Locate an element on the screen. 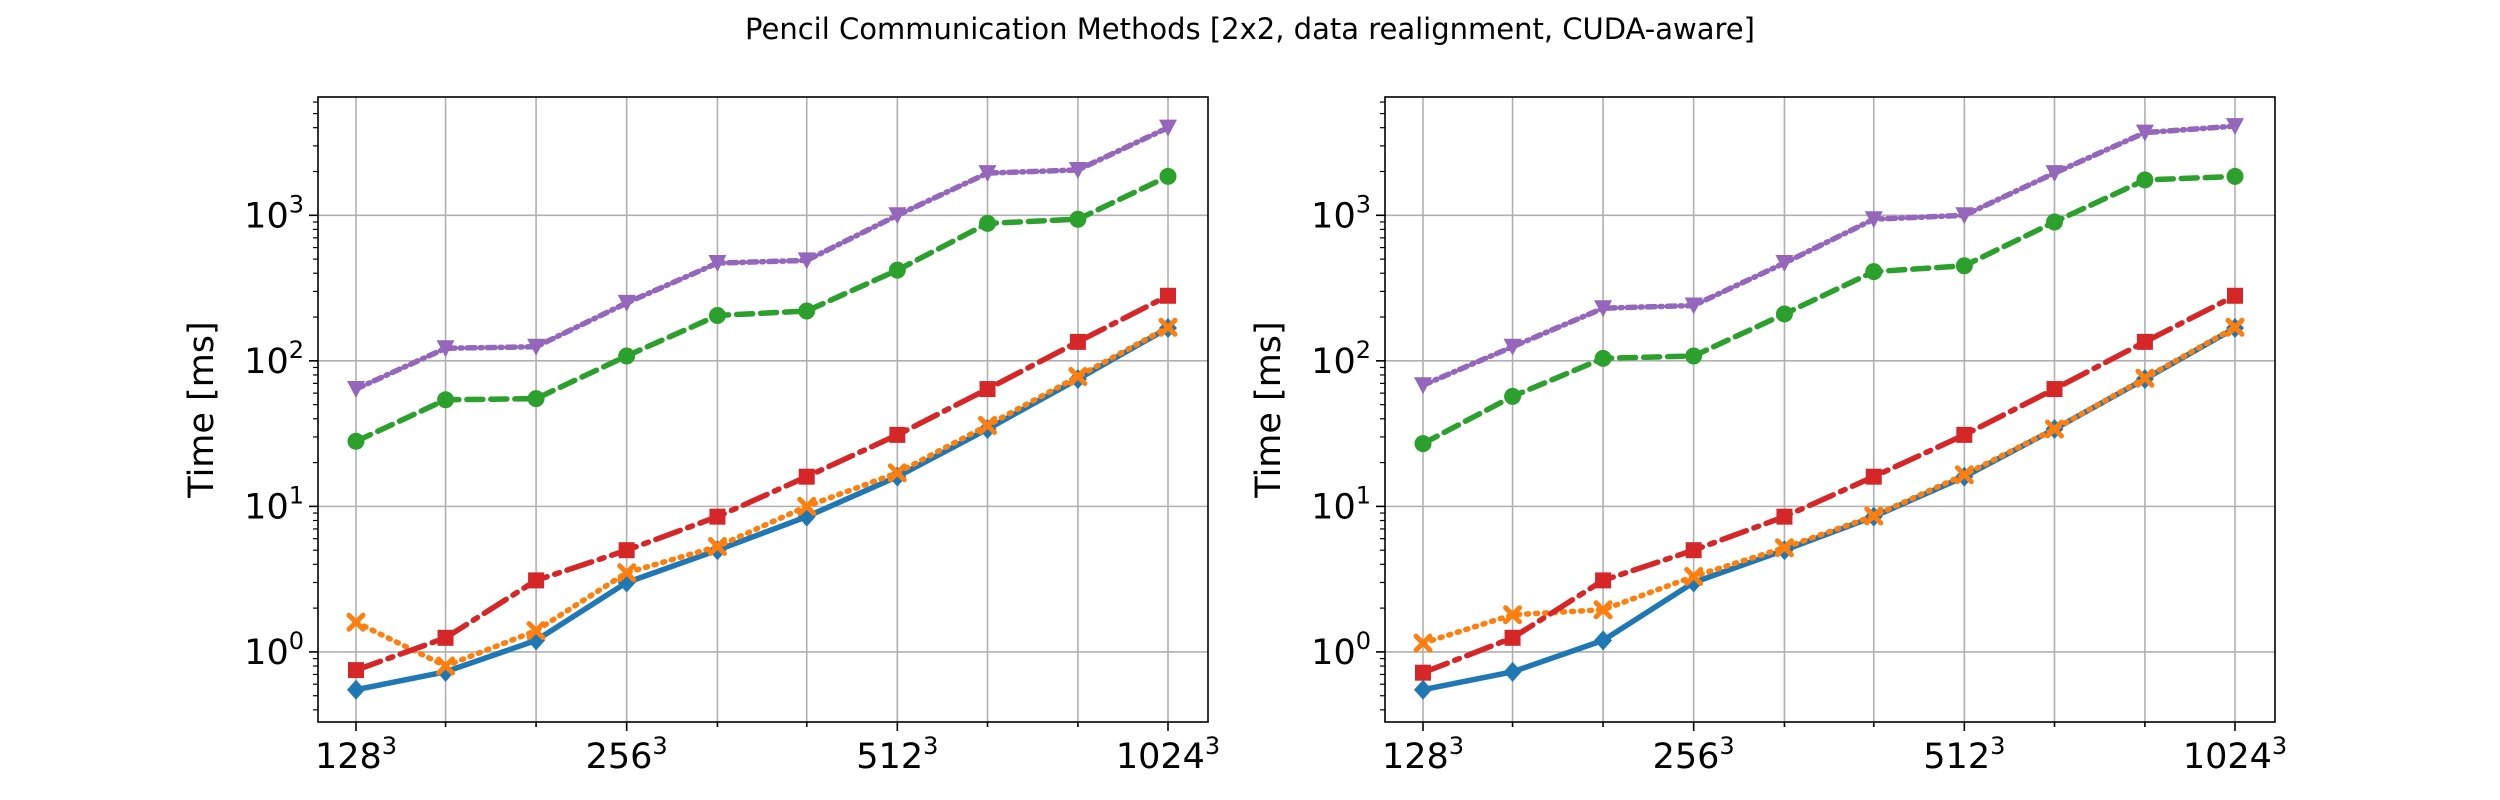 This screenshot has height=800, width=2500. x-tick-label: 10243 is located at coordinates (2235, 754).